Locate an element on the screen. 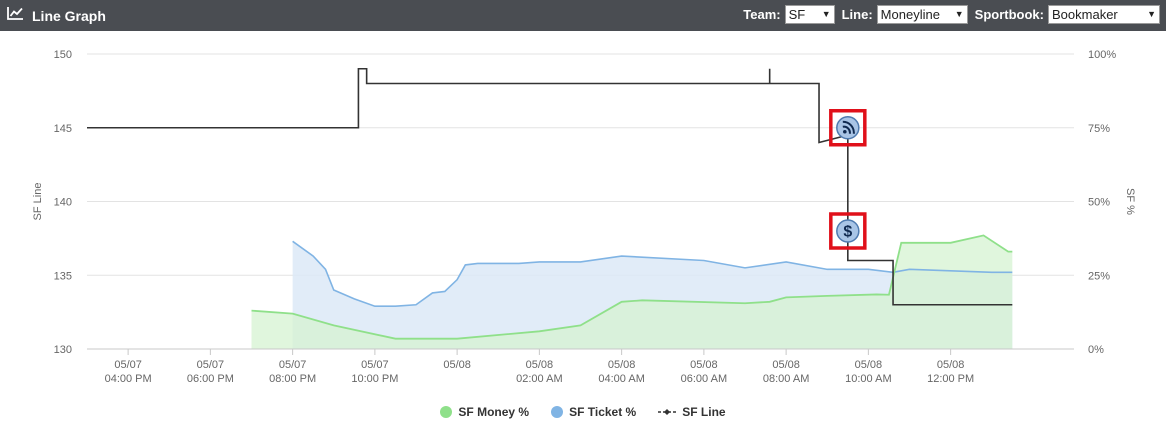 The width and height of the screenshot is (1166, 444). right-tick-label: 25% is located at coordinates (1099, 276).